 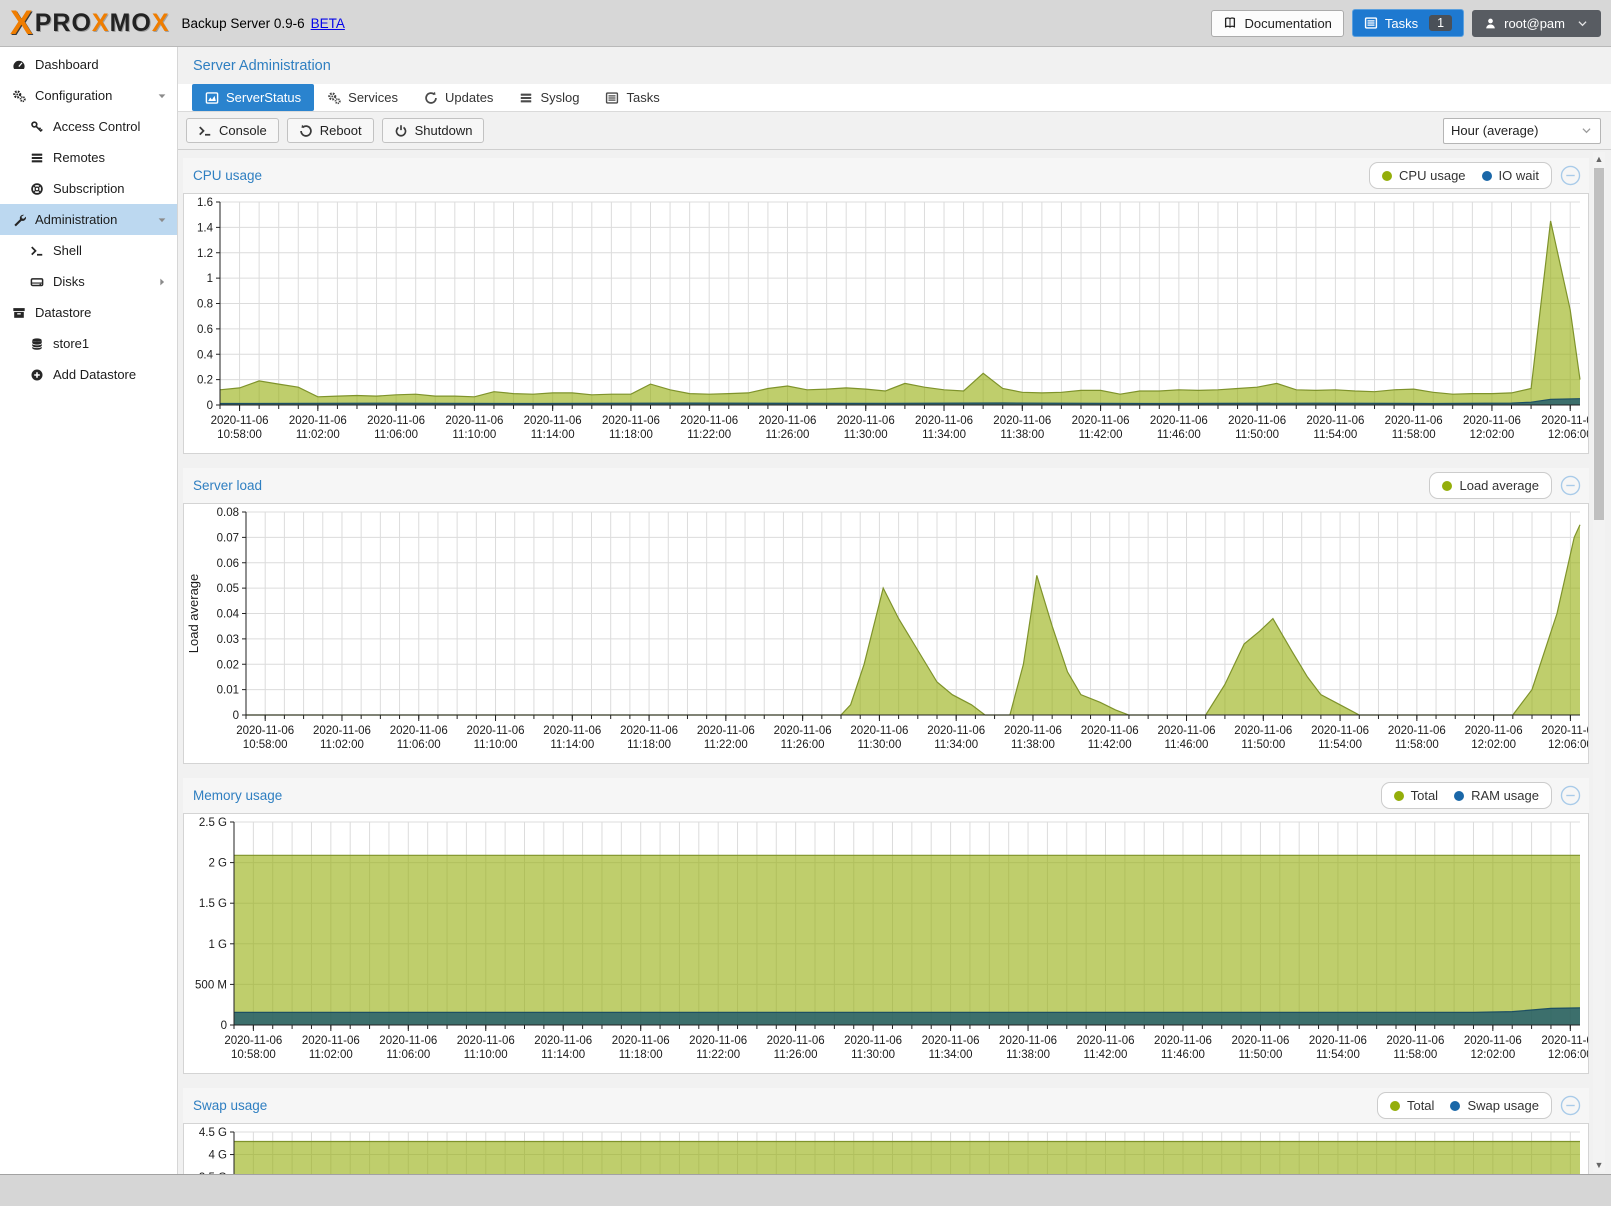 What do you see at coordinates (88, 374) in the screenshot?
I see `sidebar-item-add-datastore: Add Datastore` at bounding box center [88, 374].